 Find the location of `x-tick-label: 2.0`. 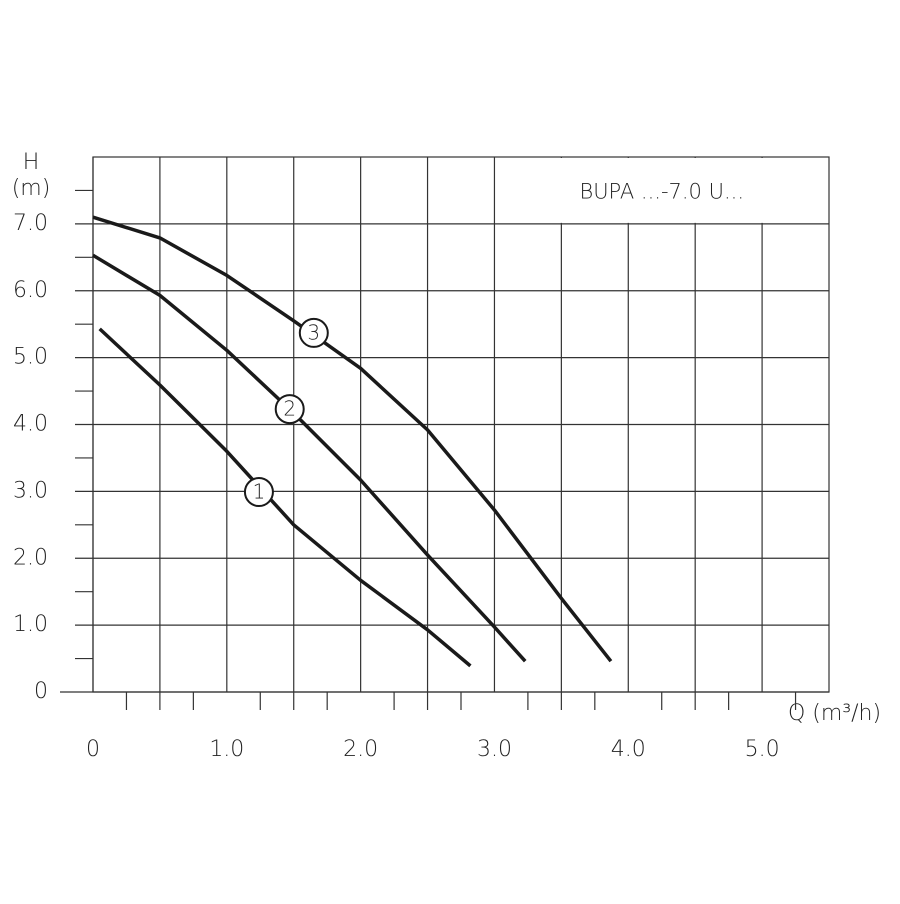

x-tick-label: 2.0 is located at coordinates (360, 749).